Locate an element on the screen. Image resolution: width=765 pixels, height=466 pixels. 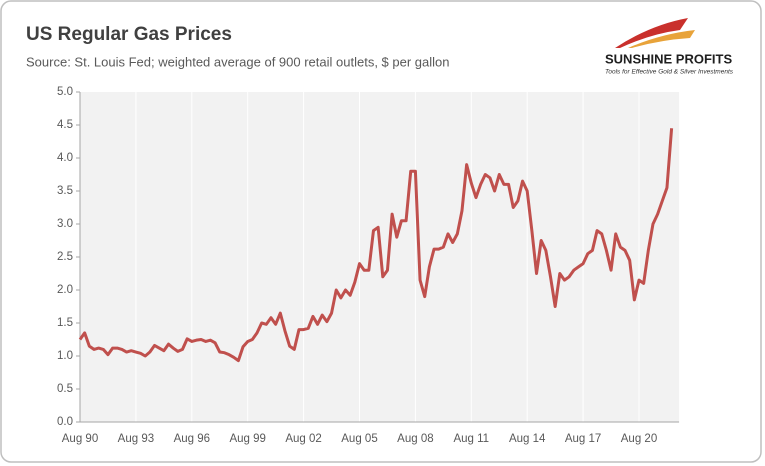
y-tick-label: 0.5 is located at coordinates (65, 389).